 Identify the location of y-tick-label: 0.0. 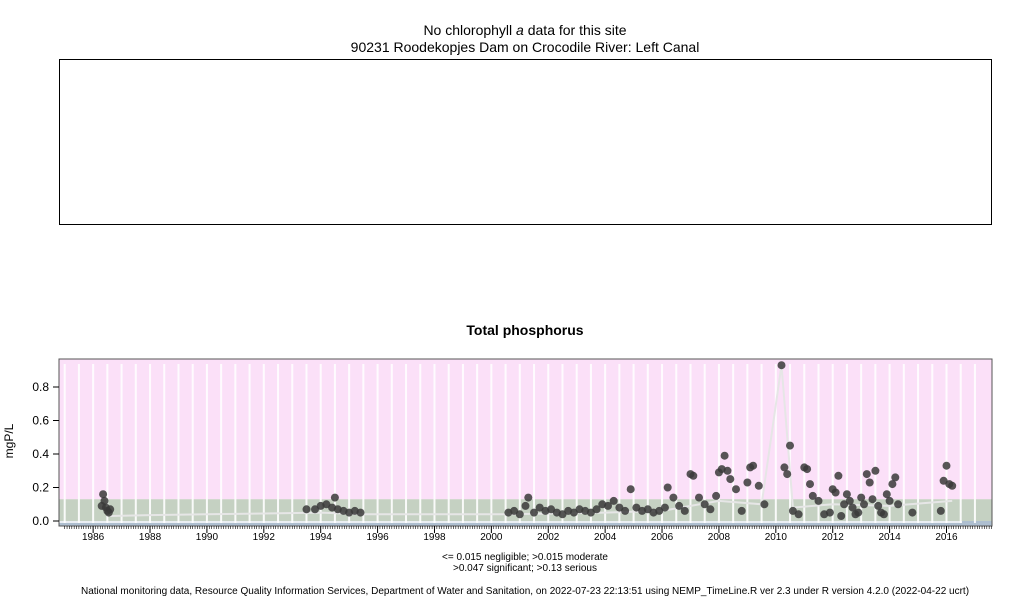
(40, 521).